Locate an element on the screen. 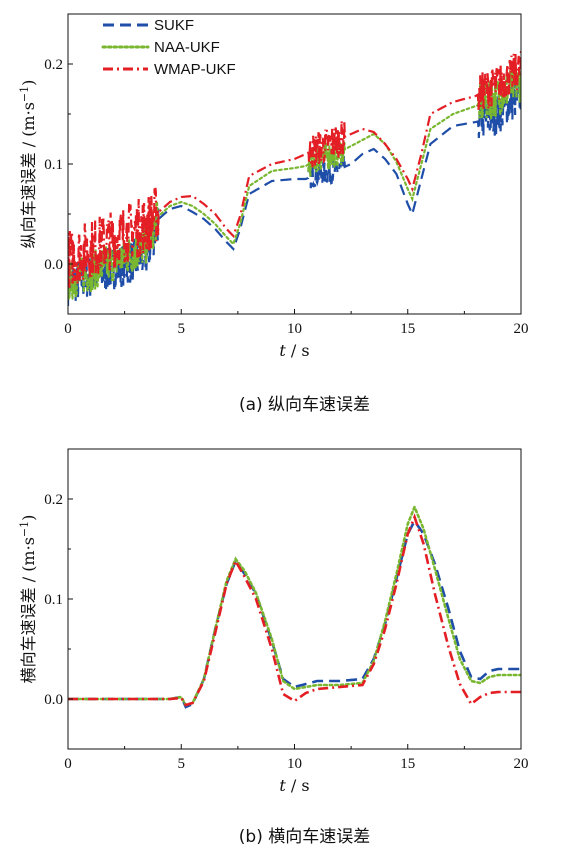  y-axis-label: 横向车速误差 / (m·s−1) is located at coordinates (28, 599).